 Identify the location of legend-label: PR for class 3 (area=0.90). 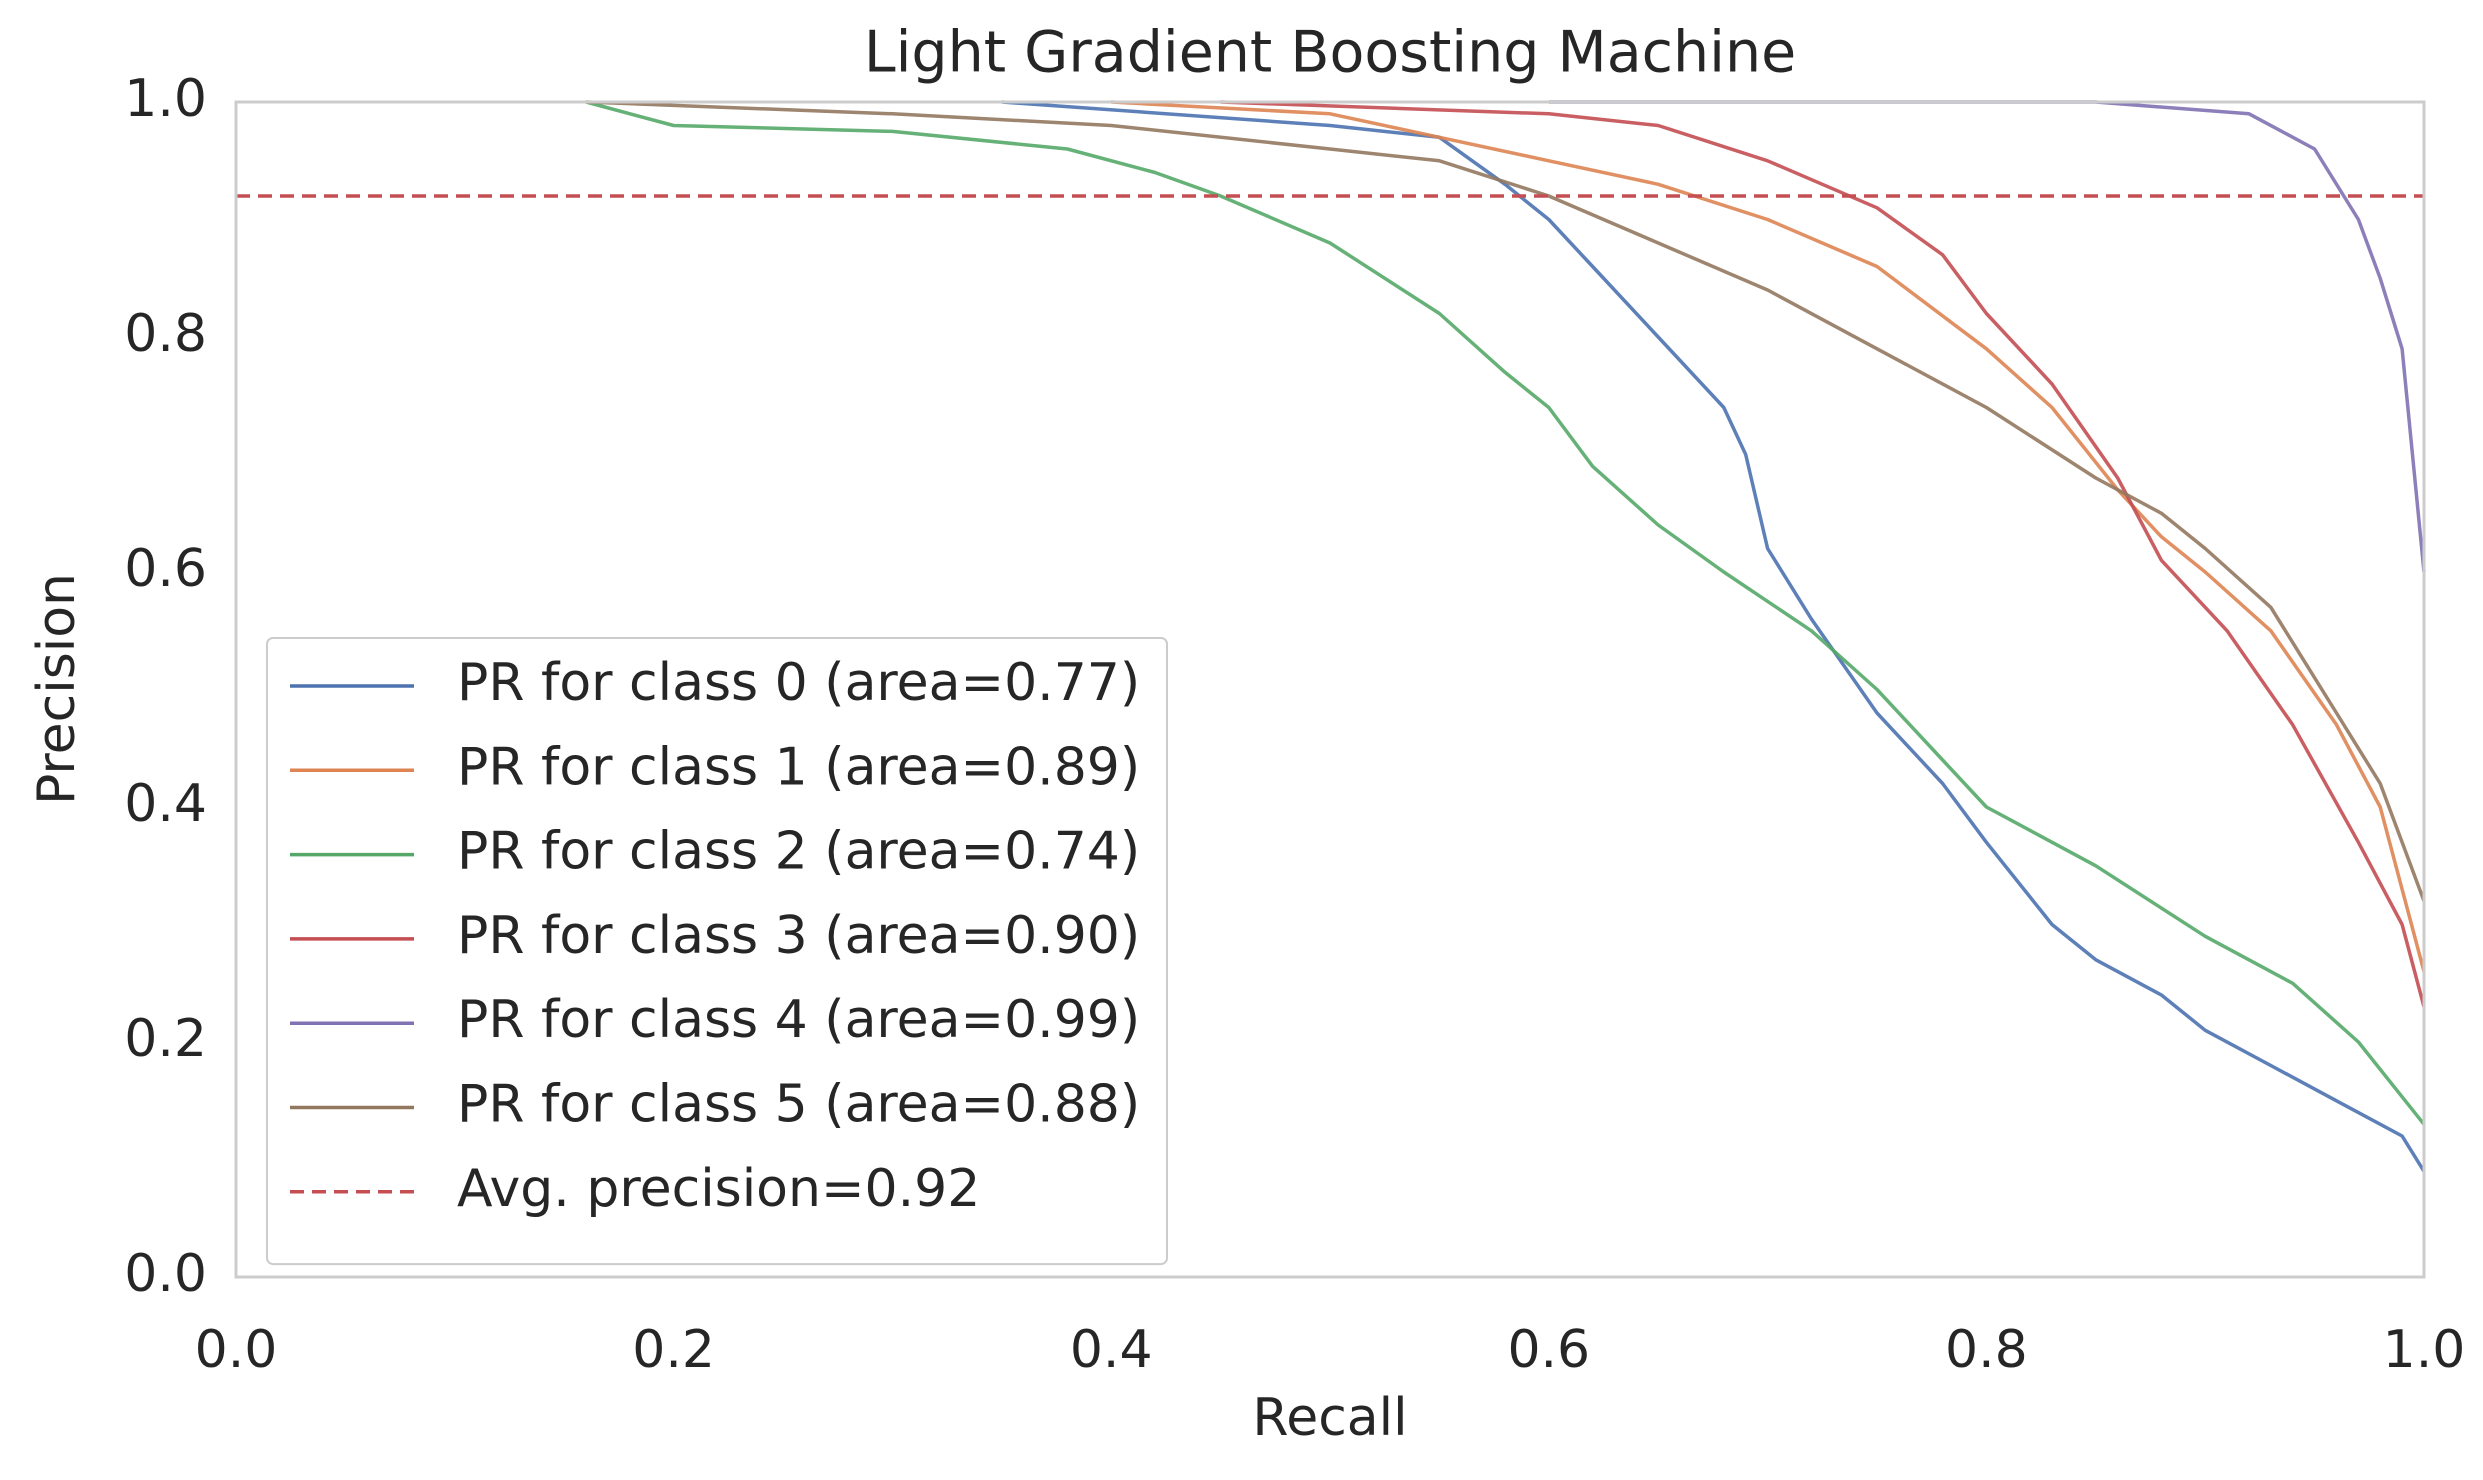
(798, 936).